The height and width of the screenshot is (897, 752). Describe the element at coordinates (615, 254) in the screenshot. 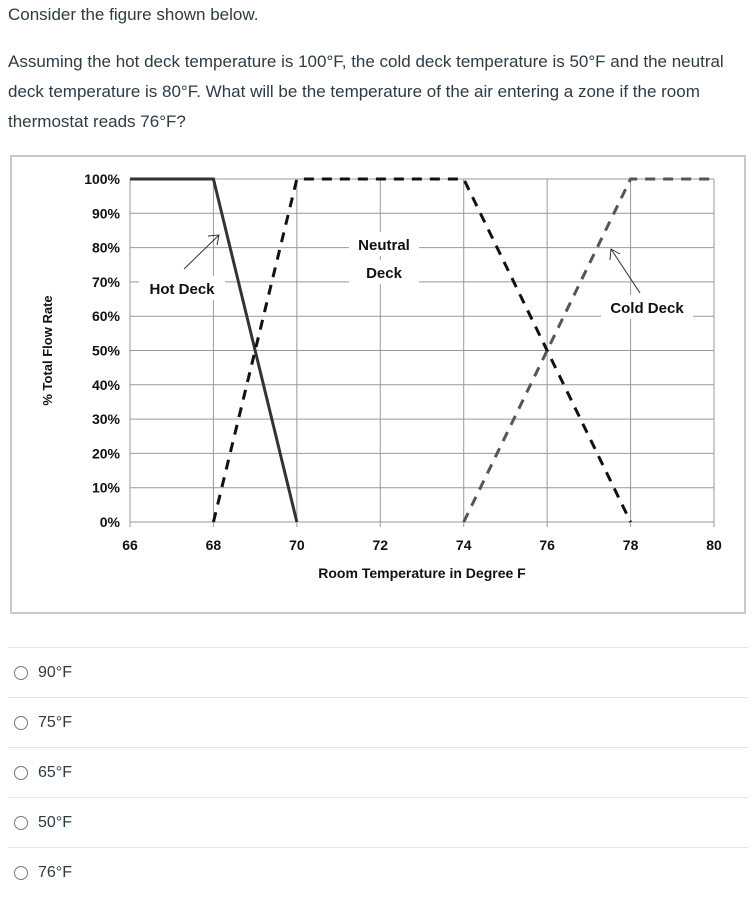

I see `cold-deck-arrowhead` at that location.